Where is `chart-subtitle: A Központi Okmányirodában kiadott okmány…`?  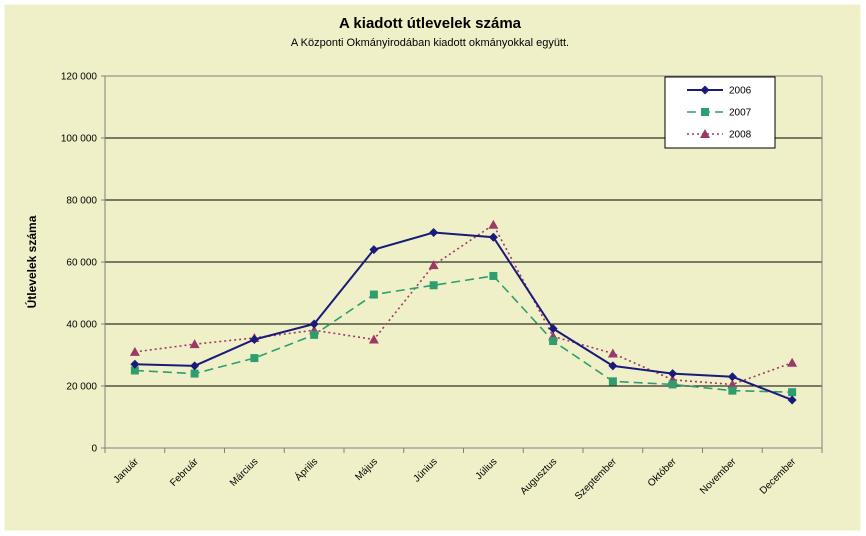 chart-subtitle: A Központi Okmányirodában kiadott okmány… is located at coordinates (430, 43).